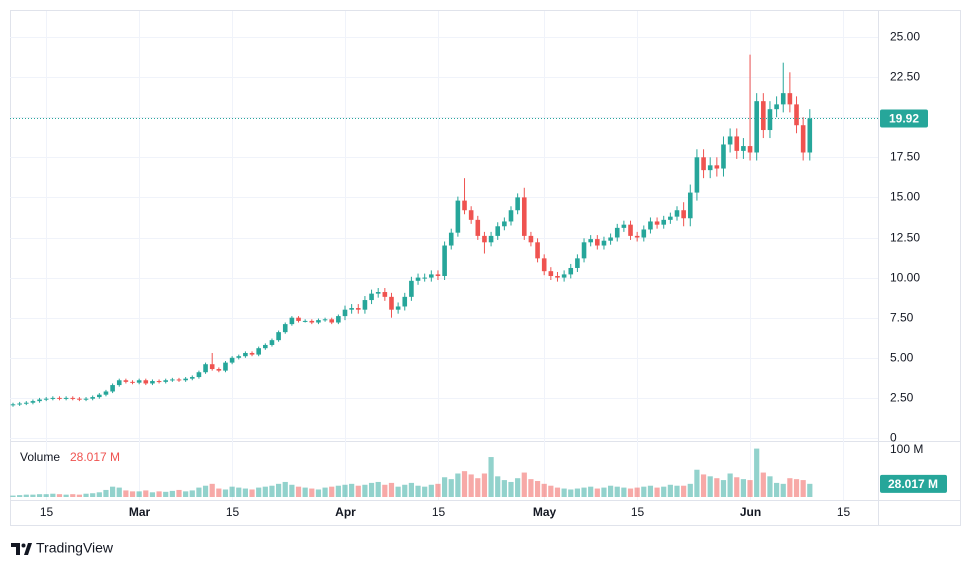 This screenshot has width=970, height=568. Describe the element at coordinates (905, 197) in the screenshot. I see `y-tick-label: 15.00` at that location.